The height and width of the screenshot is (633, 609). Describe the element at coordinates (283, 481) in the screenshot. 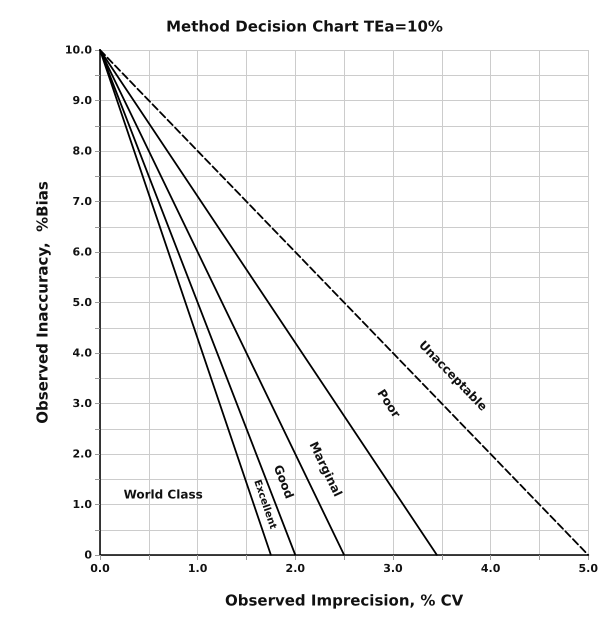

I see `annotation: Good` at that location.